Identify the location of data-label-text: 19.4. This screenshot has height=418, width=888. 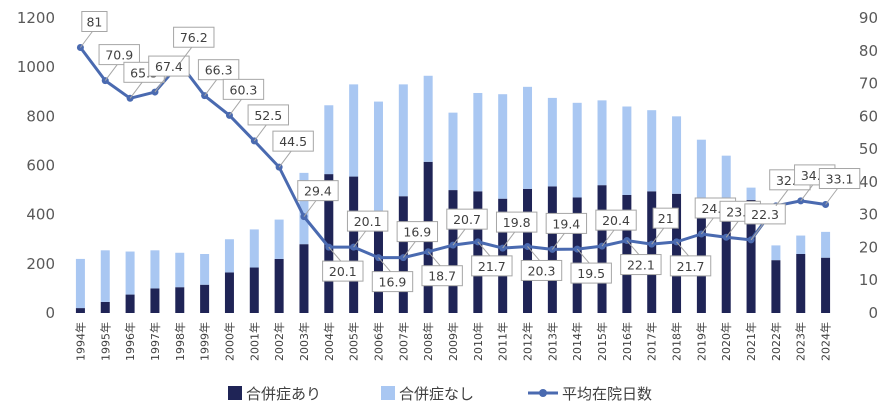
(566, 223).